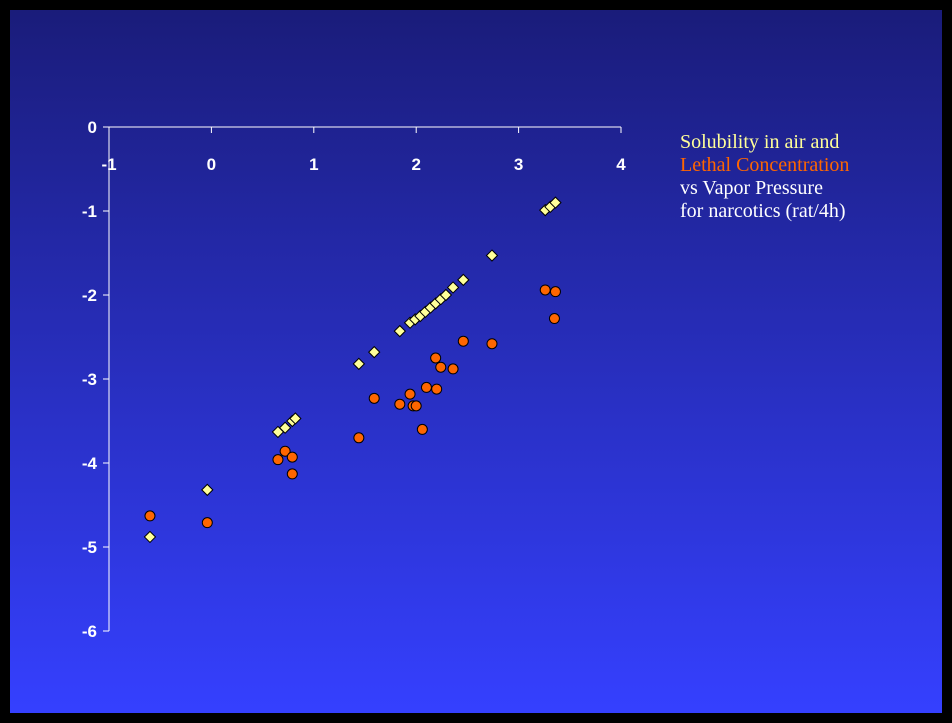  Describe the element at coordinates (415, 164) in the screenshot. I see `x-tick-label: 2` at that location.